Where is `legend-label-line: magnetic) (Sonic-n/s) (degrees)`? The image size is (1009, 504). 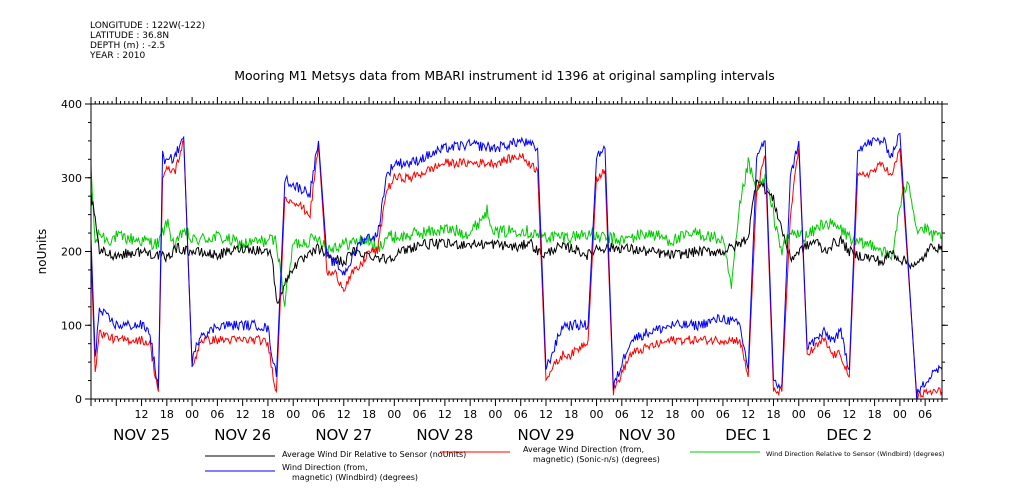 legend-label-line: magnetic) (Sonic-n/s) (degrees) is located at coordinates (596, 459).